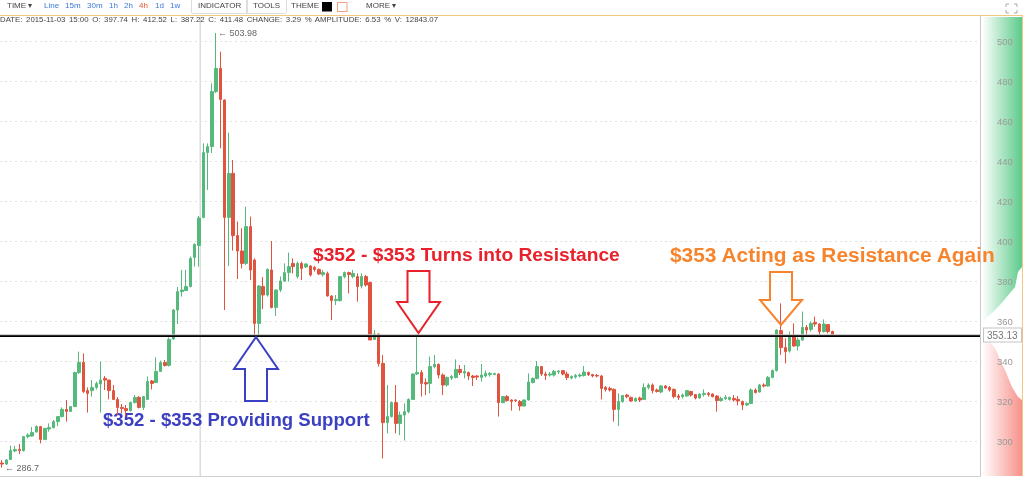  I want to click on annotation: $352 - $353 Turns into Resistance, so click(466, 255).